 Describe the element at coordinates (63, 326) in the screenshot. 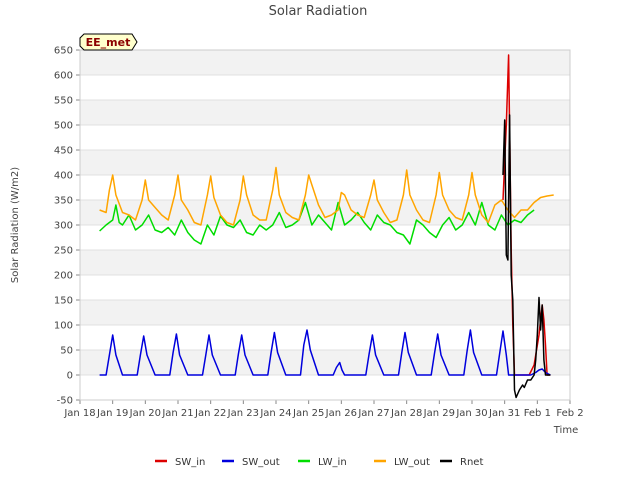

I see `y-tick-label: 100` at that location.